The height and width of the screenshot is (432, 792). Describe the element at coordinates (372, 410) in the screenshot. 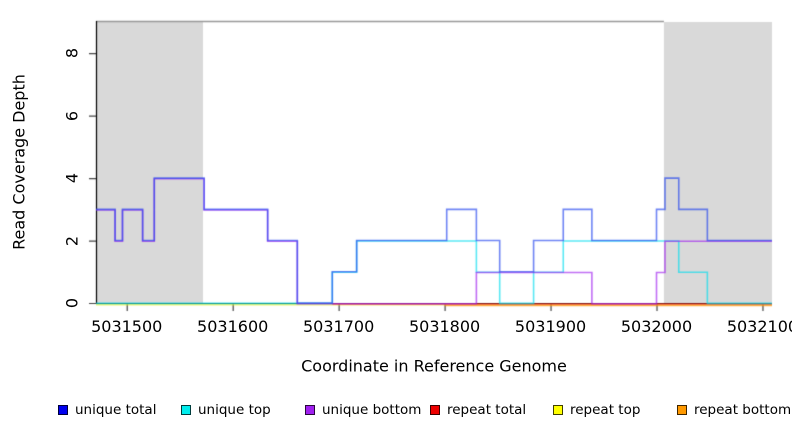

I see `legend-label: unique bottom` at that location.